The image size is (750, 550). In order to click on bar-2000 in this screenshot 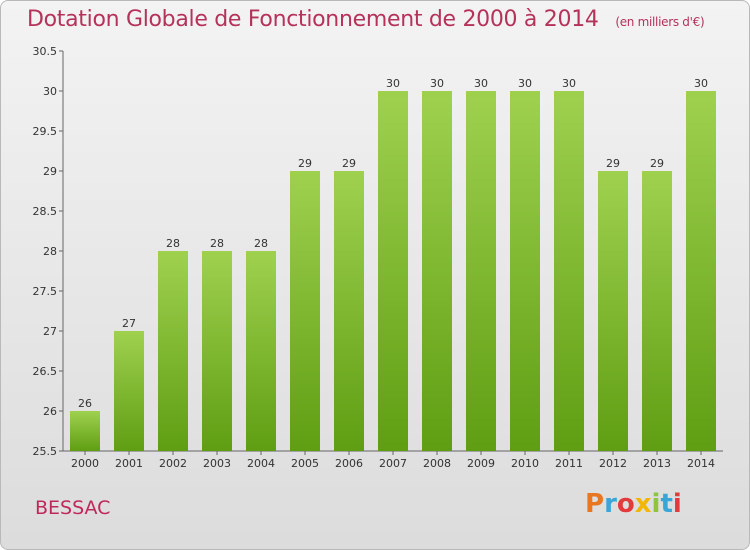, I will do `click(85, 431)`.